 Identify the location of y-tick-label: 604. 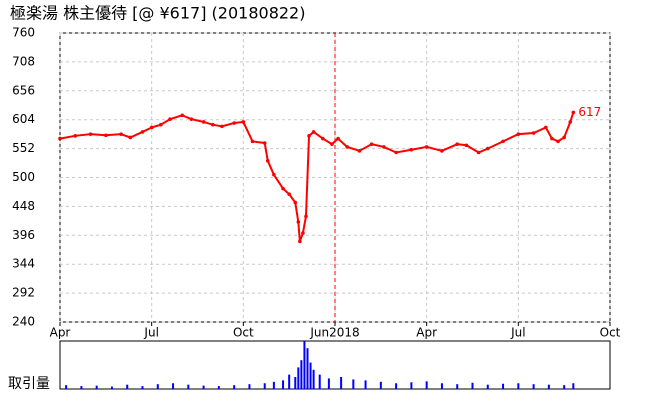
(23, 119).